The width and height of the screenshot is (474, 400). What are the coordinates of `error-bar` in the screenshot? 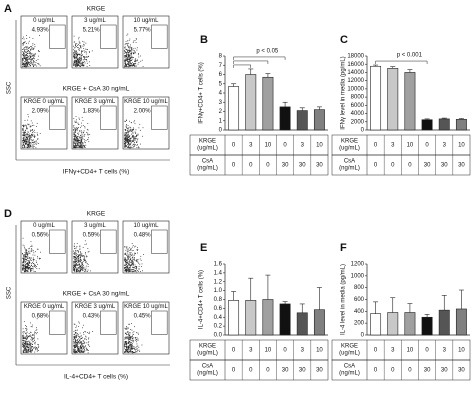 It's located at (251, 289).